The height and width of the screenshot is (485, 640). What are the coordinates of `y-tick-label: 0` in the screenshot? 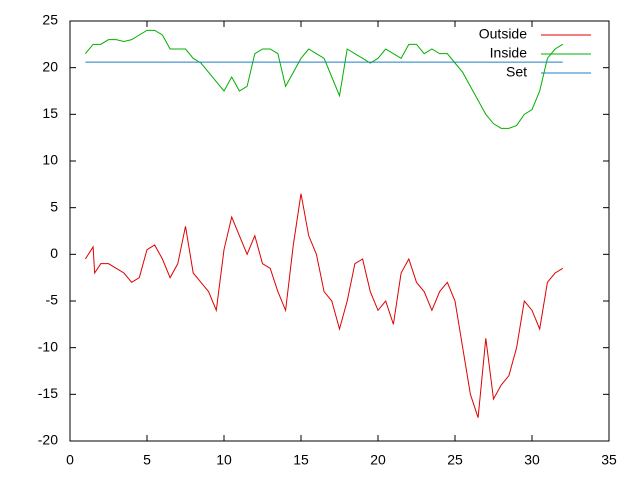 It's located at (54, 253).